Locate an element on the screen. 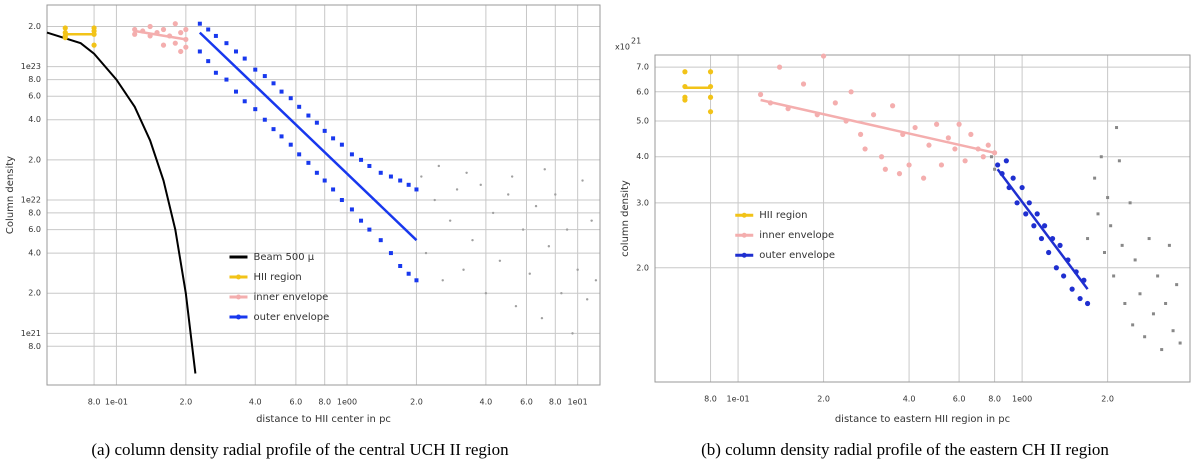 The height and width of the screenshot is (463, 1200). x-tick-label: 6.0 is located at coordinates (526, 402).